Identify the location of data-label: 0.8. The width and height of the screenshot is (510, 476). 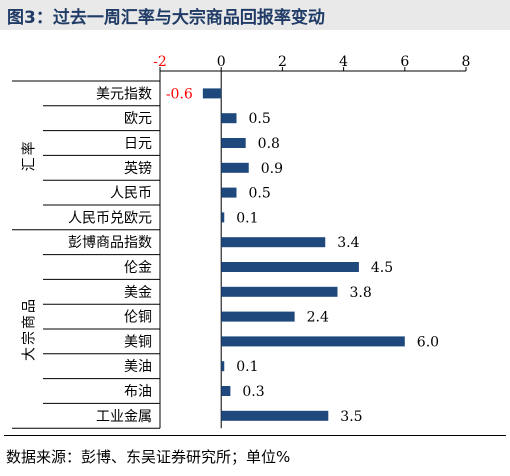
(269, 144).